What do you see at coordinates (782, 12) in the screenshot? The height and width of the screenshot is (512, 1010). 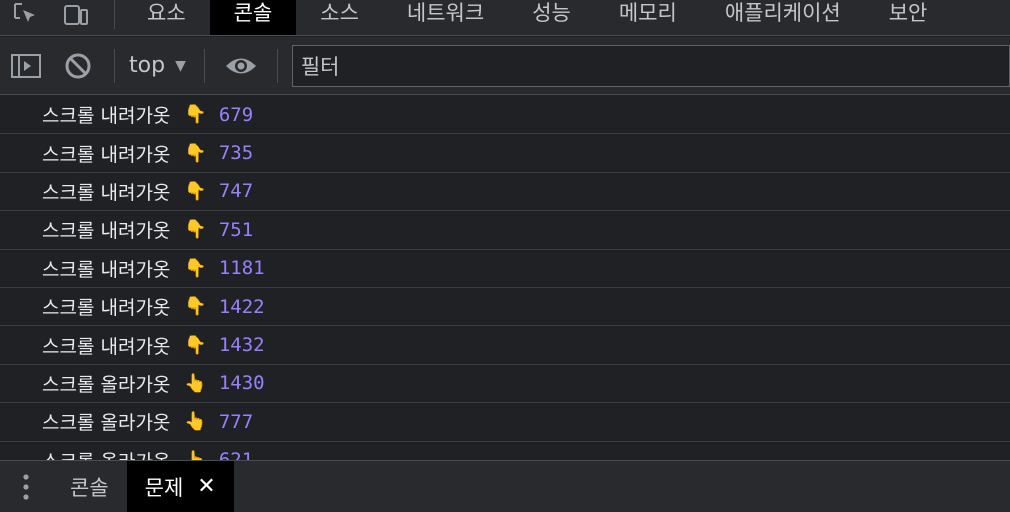 I see `tab-label: 애플리케이션` at bounding box center [782, 12].